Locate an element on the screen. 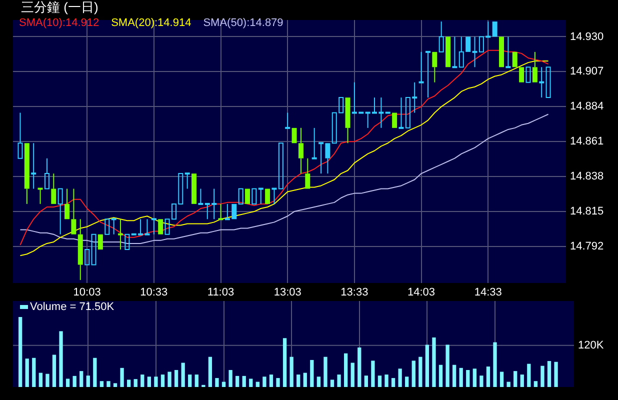 The width and height of the screenshot is (618, 400). x-tick-label: 10:03 is located at coordinates (87, 292).